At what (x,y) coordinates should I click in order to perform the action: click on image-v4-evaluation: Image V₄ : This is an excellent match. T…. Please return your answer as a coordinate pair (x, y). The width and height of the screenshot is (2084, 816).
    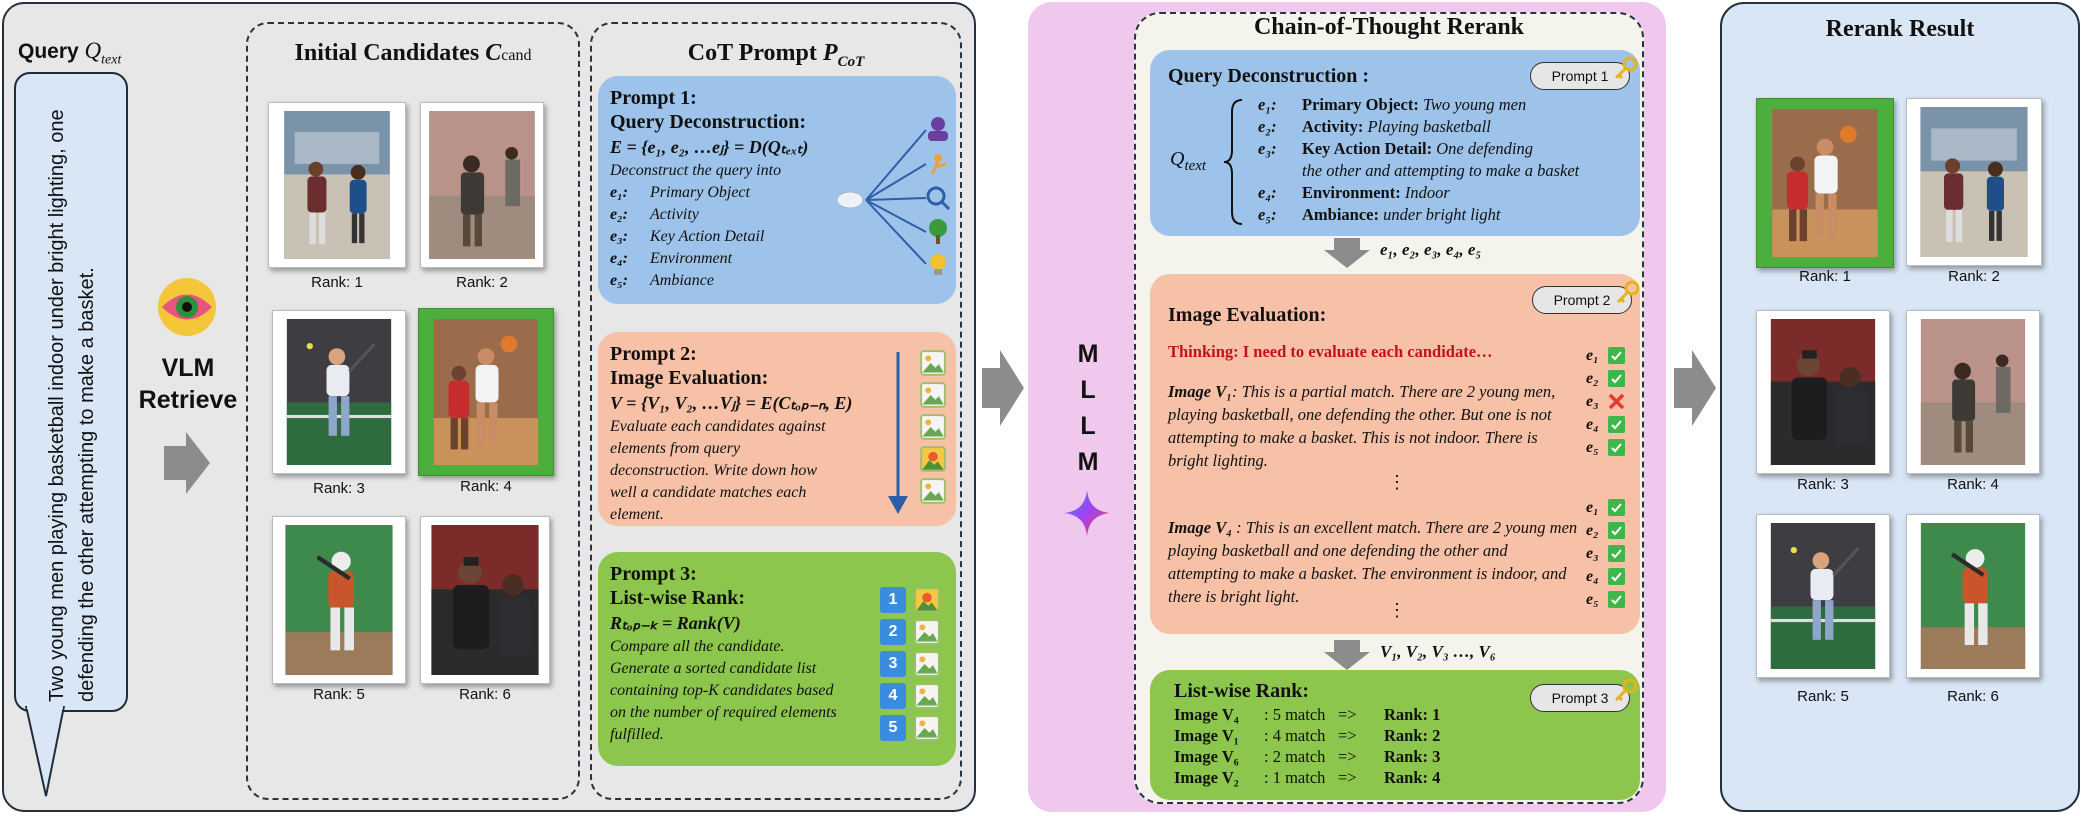
    Looking at the image, I should click on (1373, 562).